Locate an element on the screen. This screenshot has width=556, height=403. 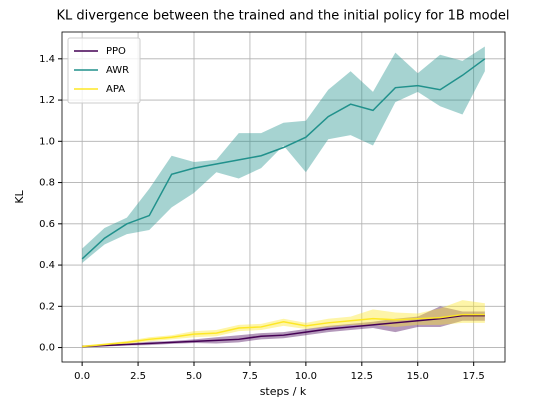
y-tick-label: 0.0 is located at coordinates (47, 348).